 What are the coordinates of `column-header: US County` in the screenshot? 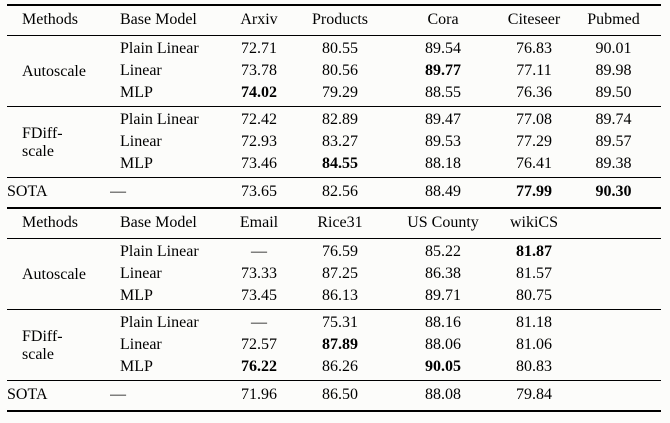 It's located at (443, 222).